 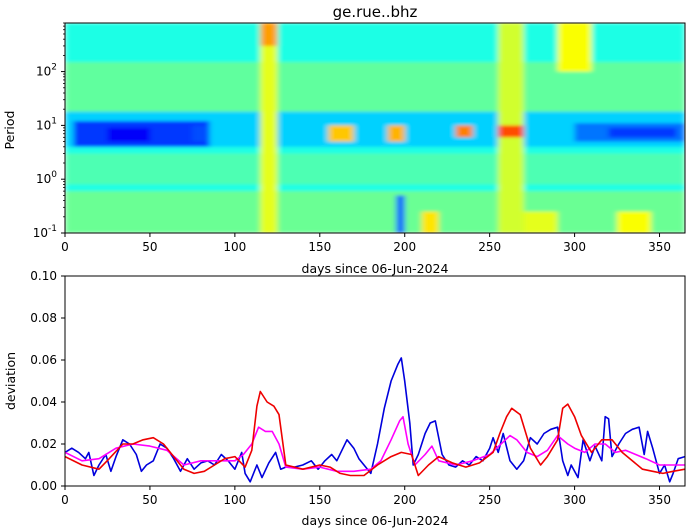 What do you see at coordinates (659, 247) in the screenshot?
I see `top-x-tick-label: 350` at bounding box center [659, 247].